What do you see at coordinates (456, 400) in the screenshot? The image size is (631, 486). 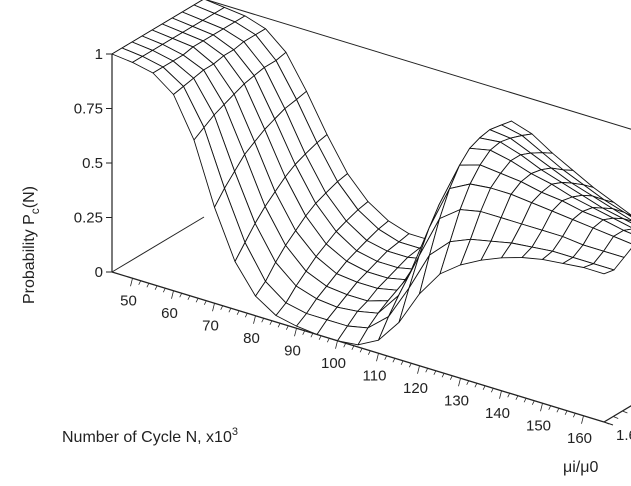 I see `x-tick-label: 130` at bounding box center [456, 400].